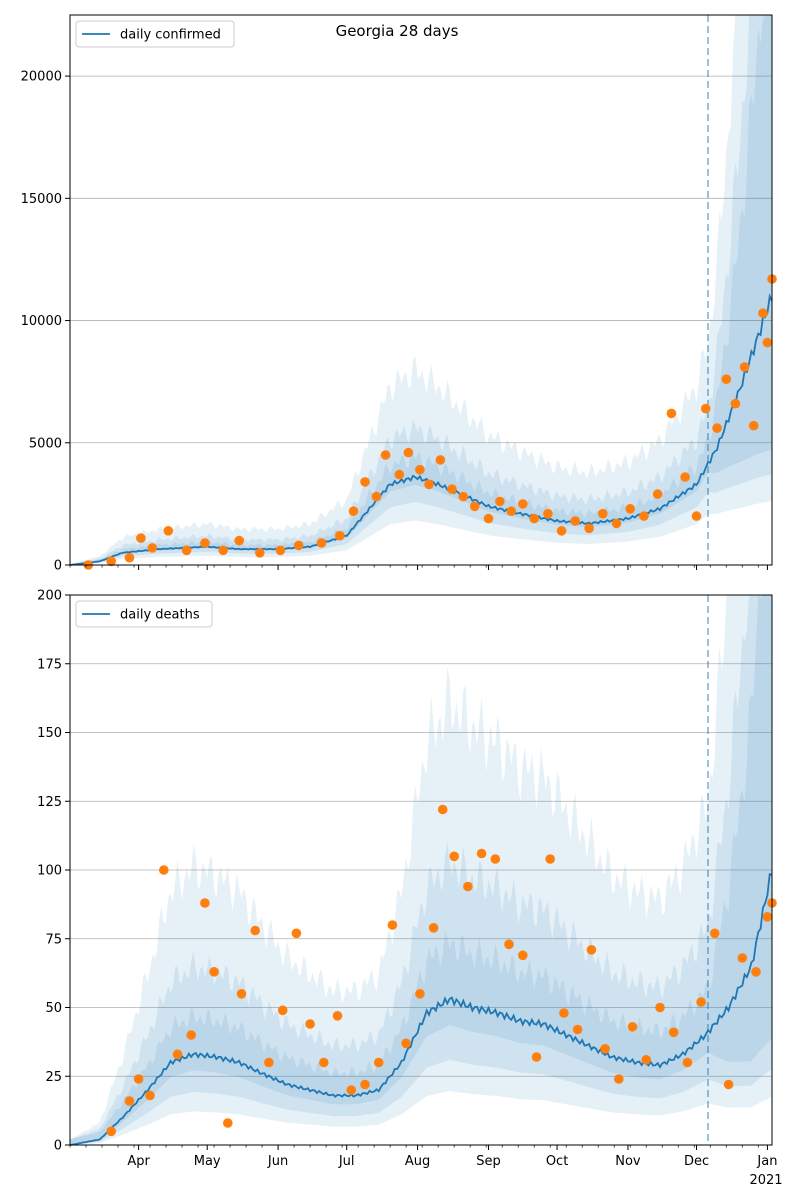  I want to click on y-tick-label: 5000, so click(45, 443).